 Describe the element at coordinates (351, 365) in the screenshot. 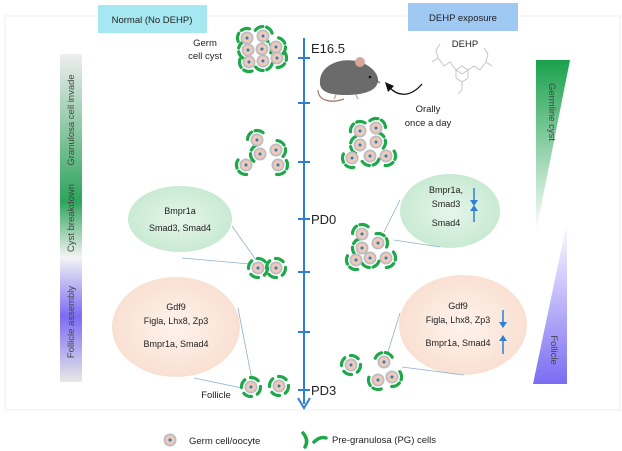

I see `follicle-dehp-pd3-a` at that location.